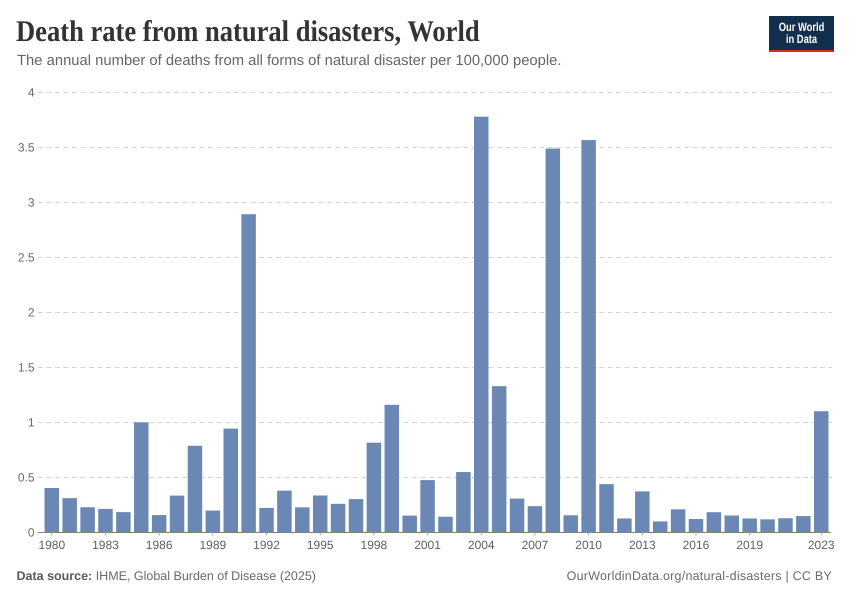  Describe the element at coordinates (588, 545) in the screenshot. I see `svg-text: 2010` at that location.